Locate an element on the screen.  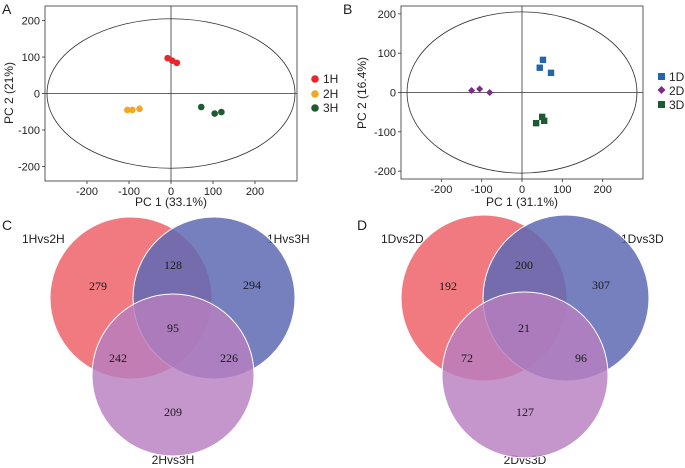
legend-marker-2h is located at coordinates (315, 94).